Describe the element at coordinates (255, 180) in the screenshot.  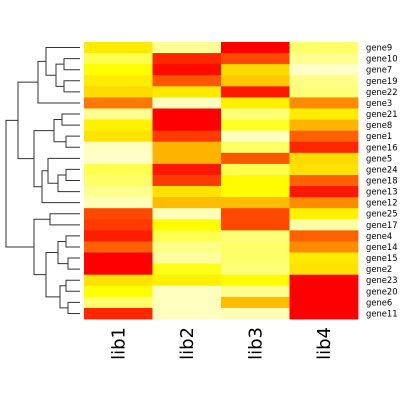
I see `heatmap-cell-gene18-lib3` at that location.